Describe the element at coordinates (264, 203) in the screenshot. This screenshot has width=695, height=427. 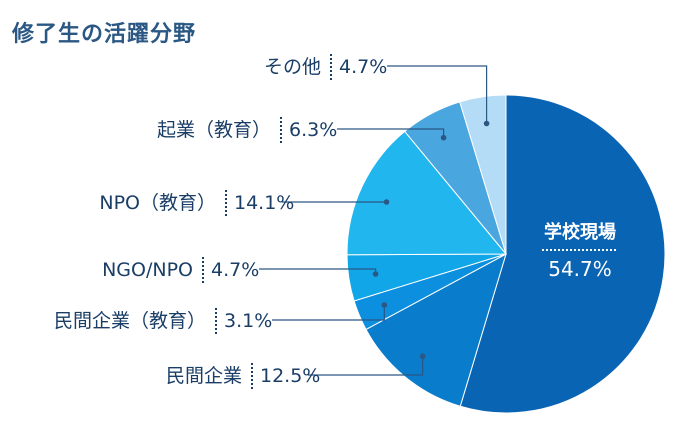
I see `slice-value-4: 14.1%` at that location.